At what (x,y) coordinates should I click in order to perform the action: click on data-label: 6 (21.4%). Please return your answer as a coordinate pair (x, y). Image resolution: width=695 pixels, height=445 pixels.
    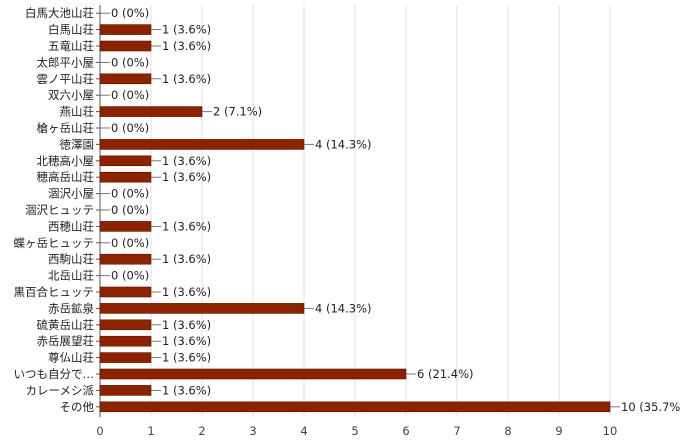
    Looking at the image, I should click on (445, 374).